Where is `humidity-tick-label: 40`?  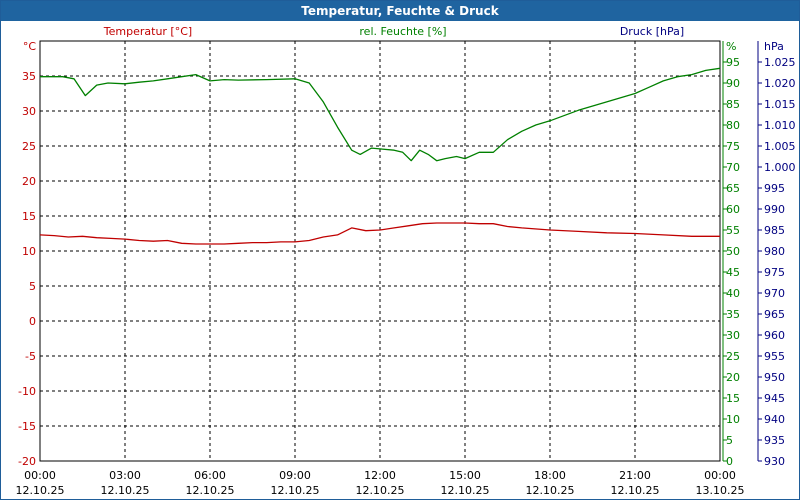
humidity-tick-label: 40 is located at coordinates (733, 293).